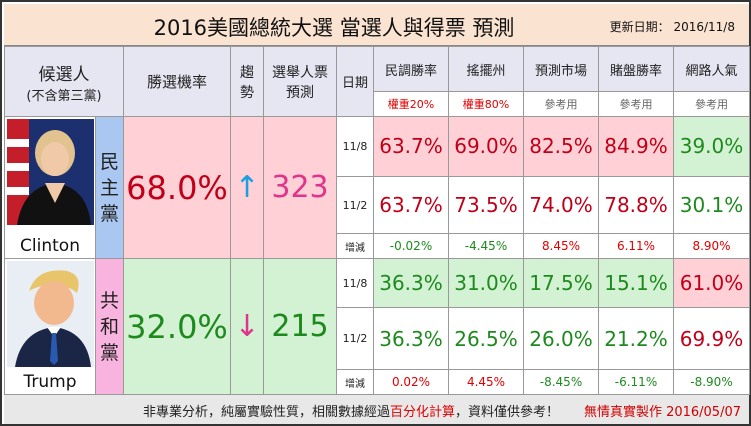  Describe the element at coordinates (355, 246) in the screenshot. I see `clinton-change-label: 增減` at that location.